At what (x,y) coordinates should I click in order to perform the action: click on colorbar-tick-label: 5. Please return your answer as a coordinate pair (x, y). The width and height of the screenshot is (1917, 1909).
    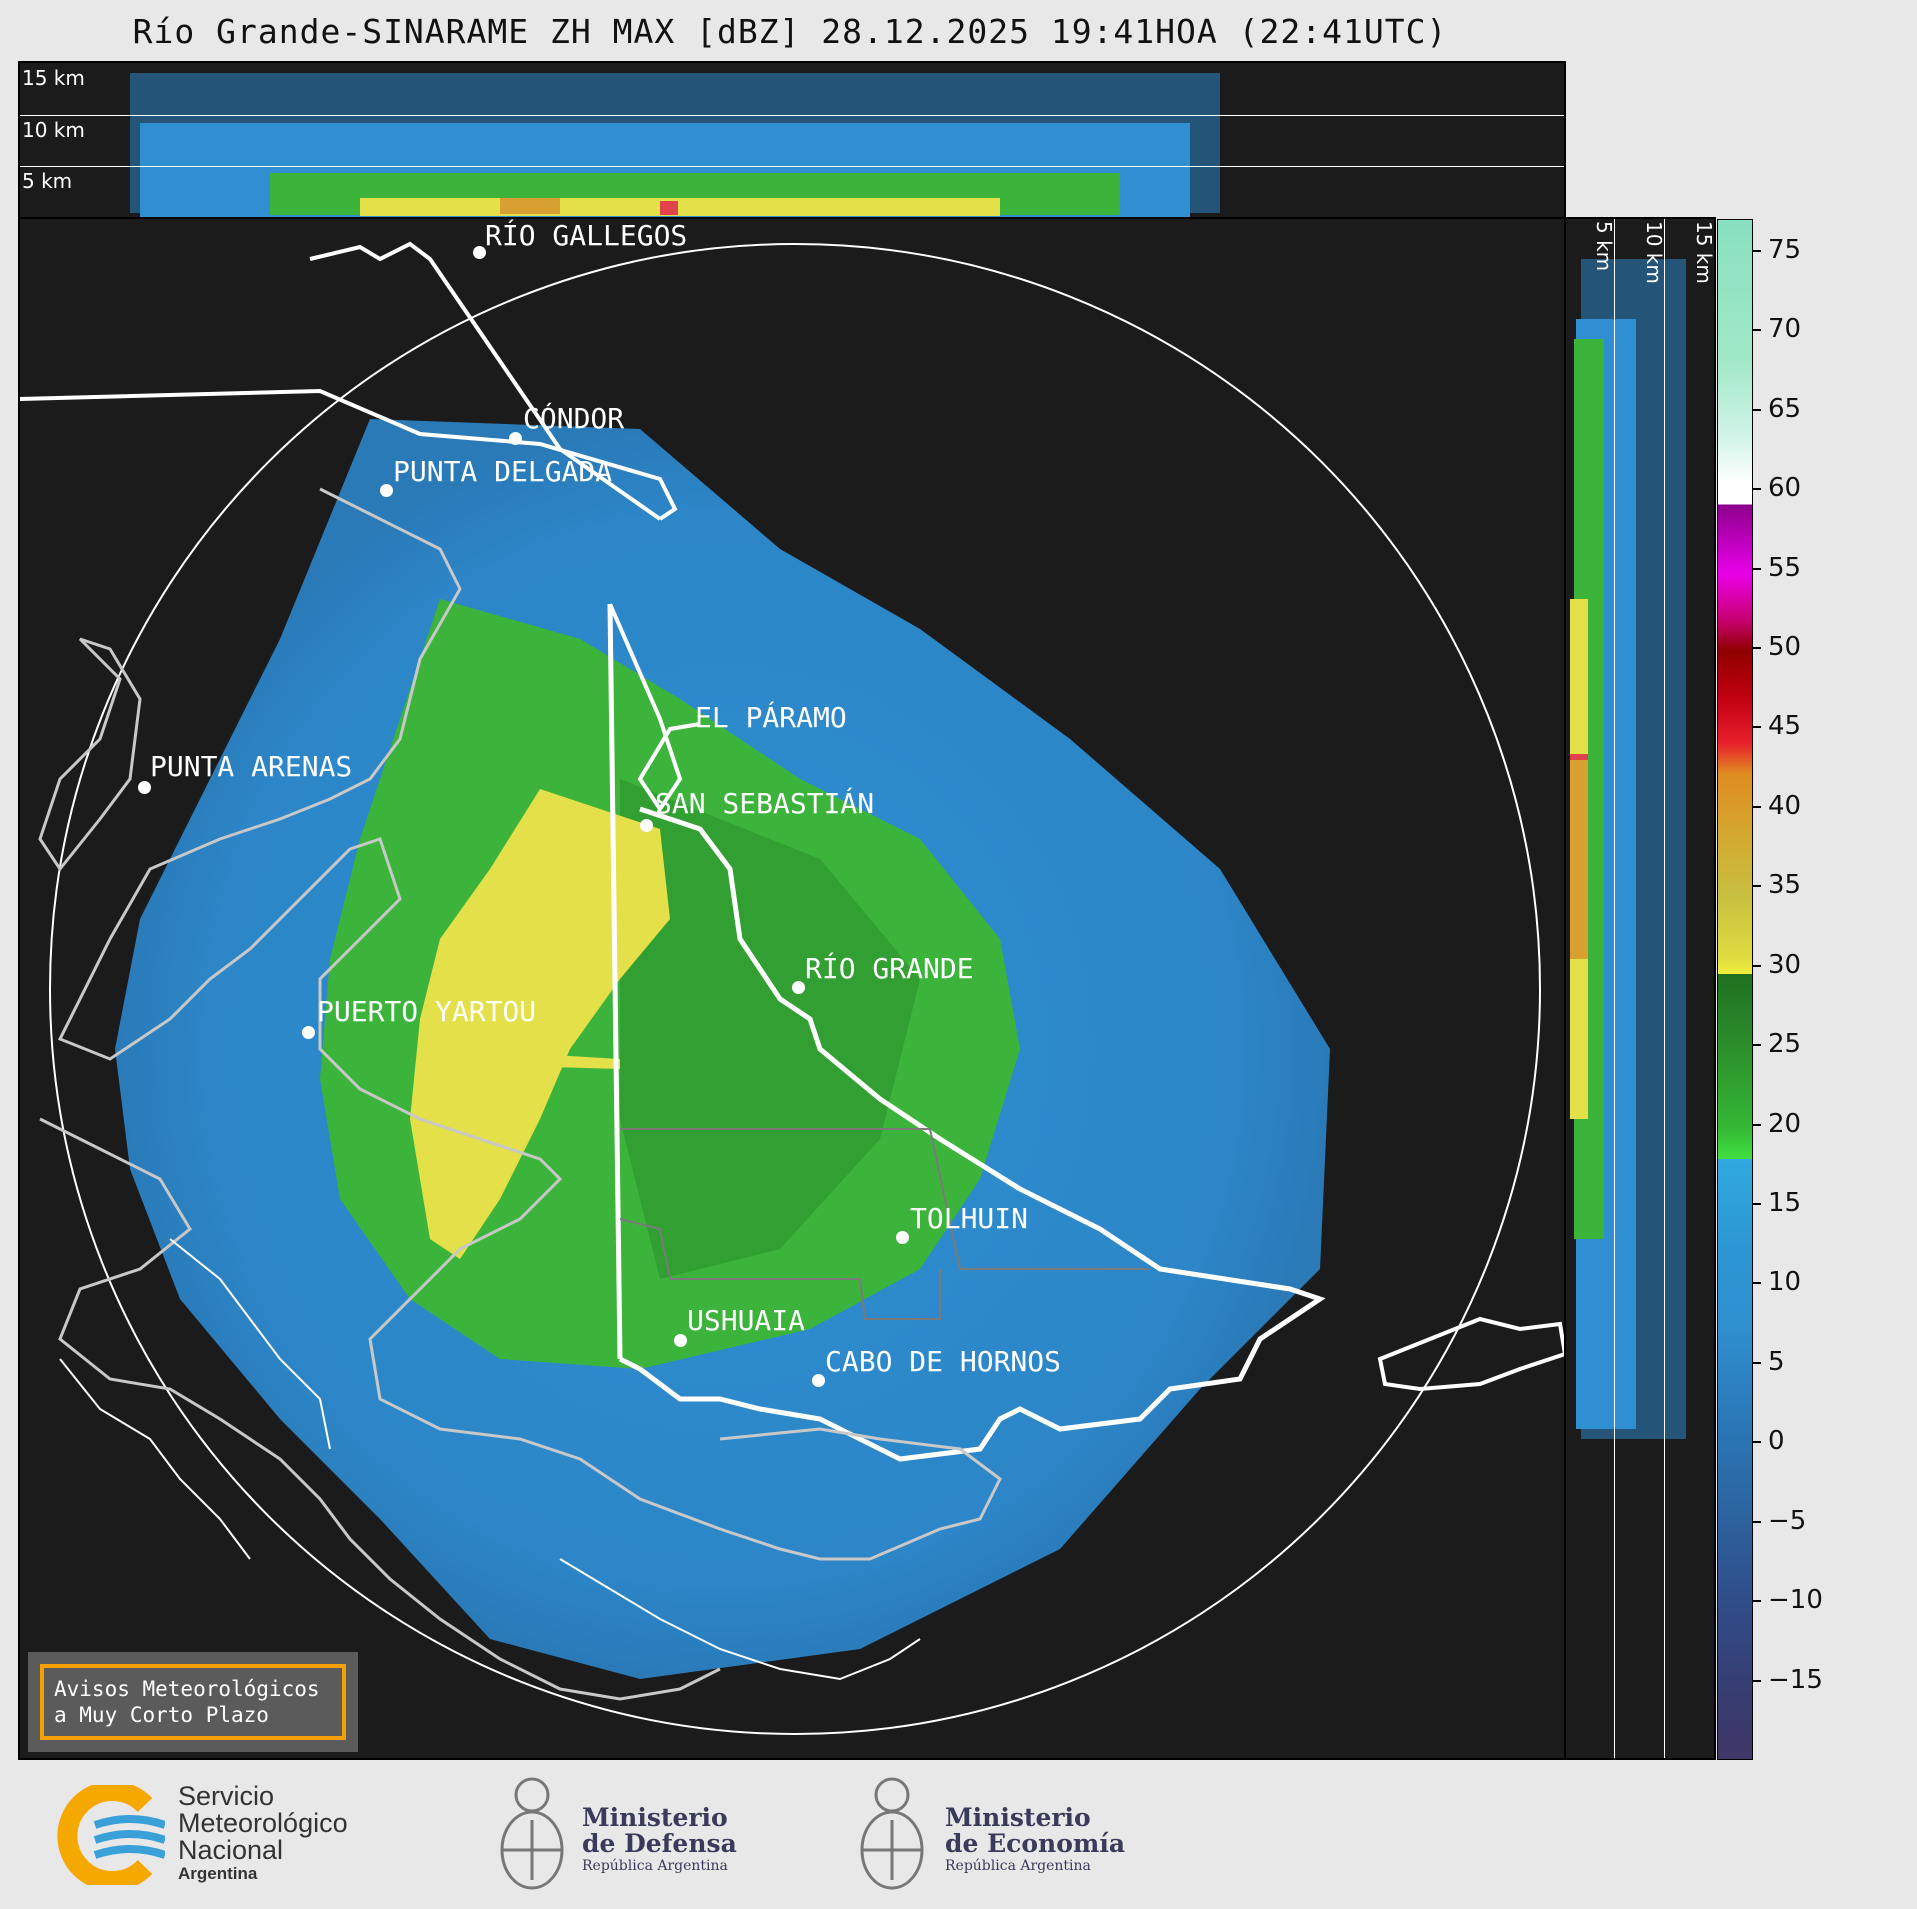
    Looking at the image, I should click on (1776, 1361).